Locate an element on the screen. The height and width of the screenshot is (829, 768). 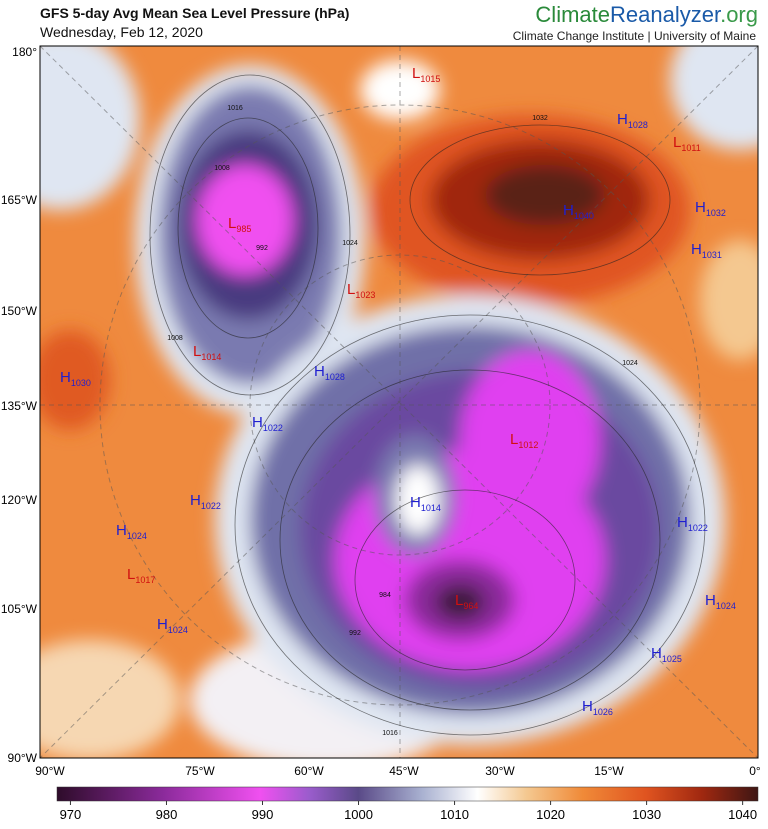
date: Wednesday, Feb 12, 2020 is located at coordinates (121, 32).